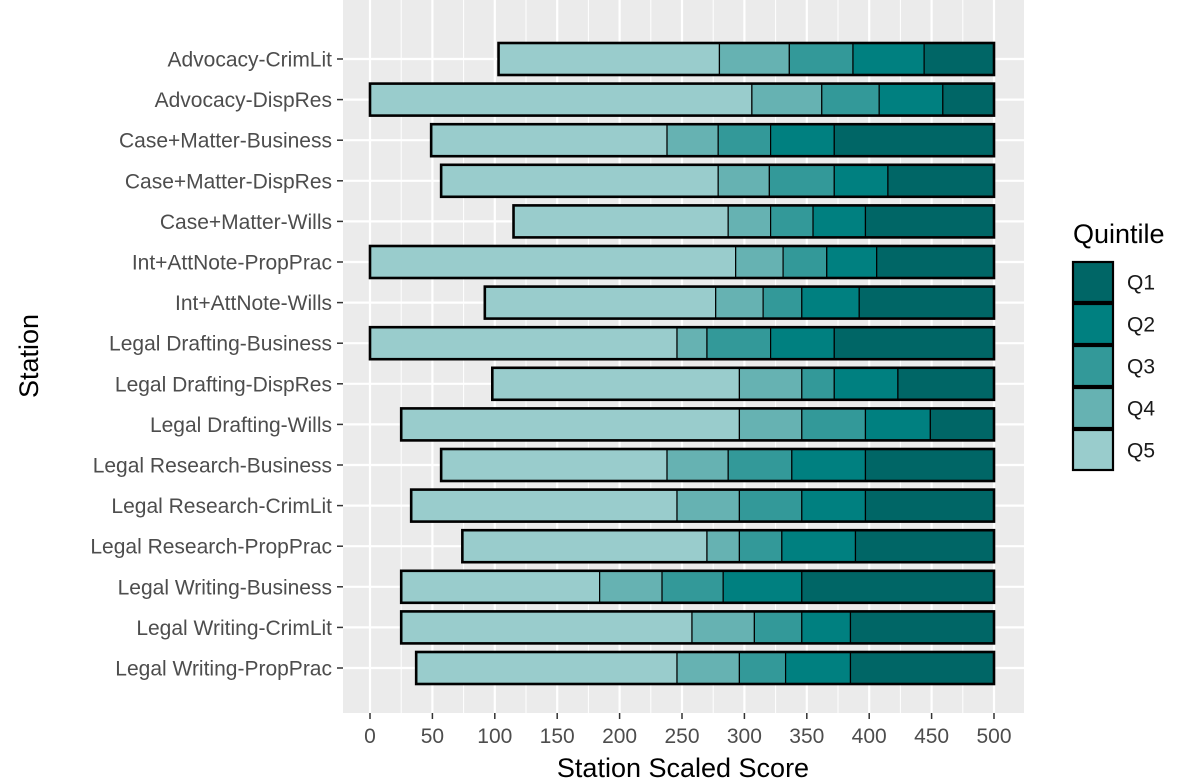 The height and width of the screenshot is (782, 1185). Describe the element at coordinates (744, 736) in the screenshot. I see `x-tick-label: 300` at that location.